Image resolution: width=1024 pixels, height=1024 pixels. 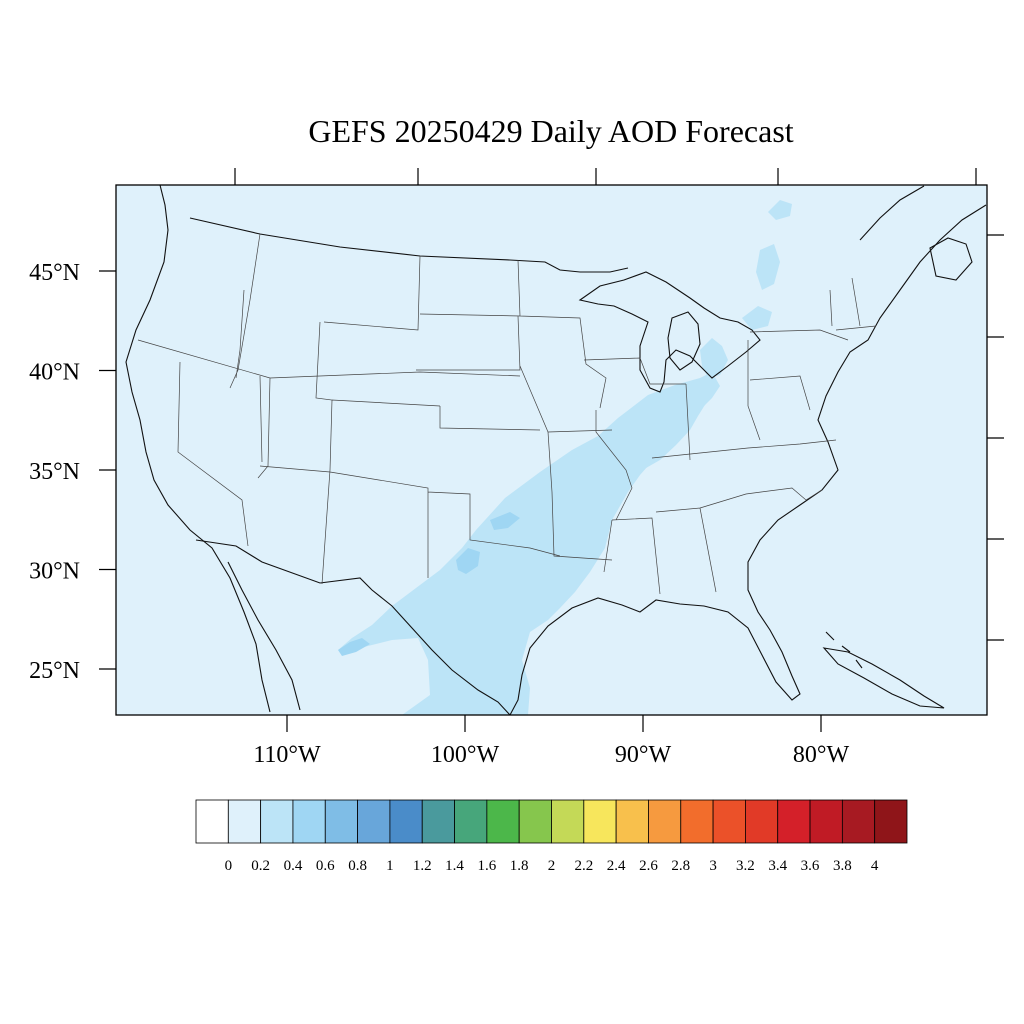 I want to click on newfoundland, so click(x=951, y=259).